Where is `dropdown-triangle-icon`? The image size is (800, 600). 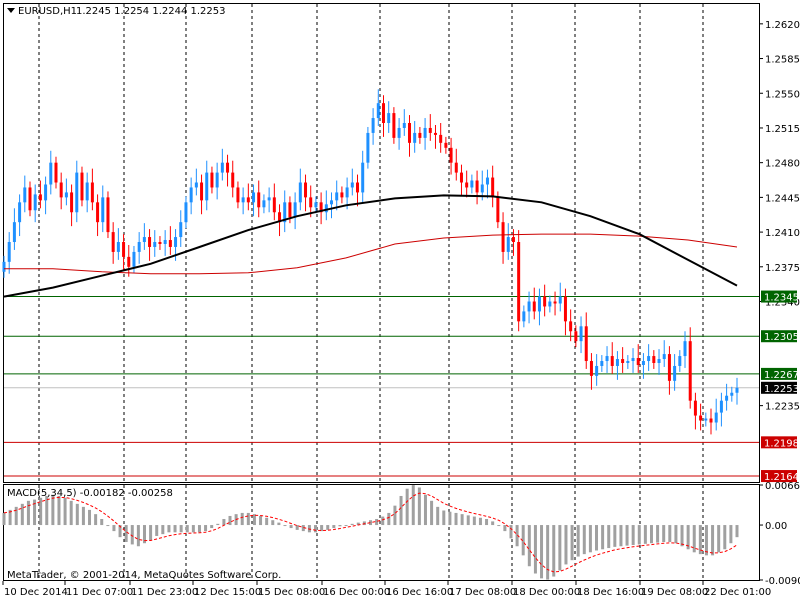 dropdown-triangle-icon is located at coordinates (11, 10).